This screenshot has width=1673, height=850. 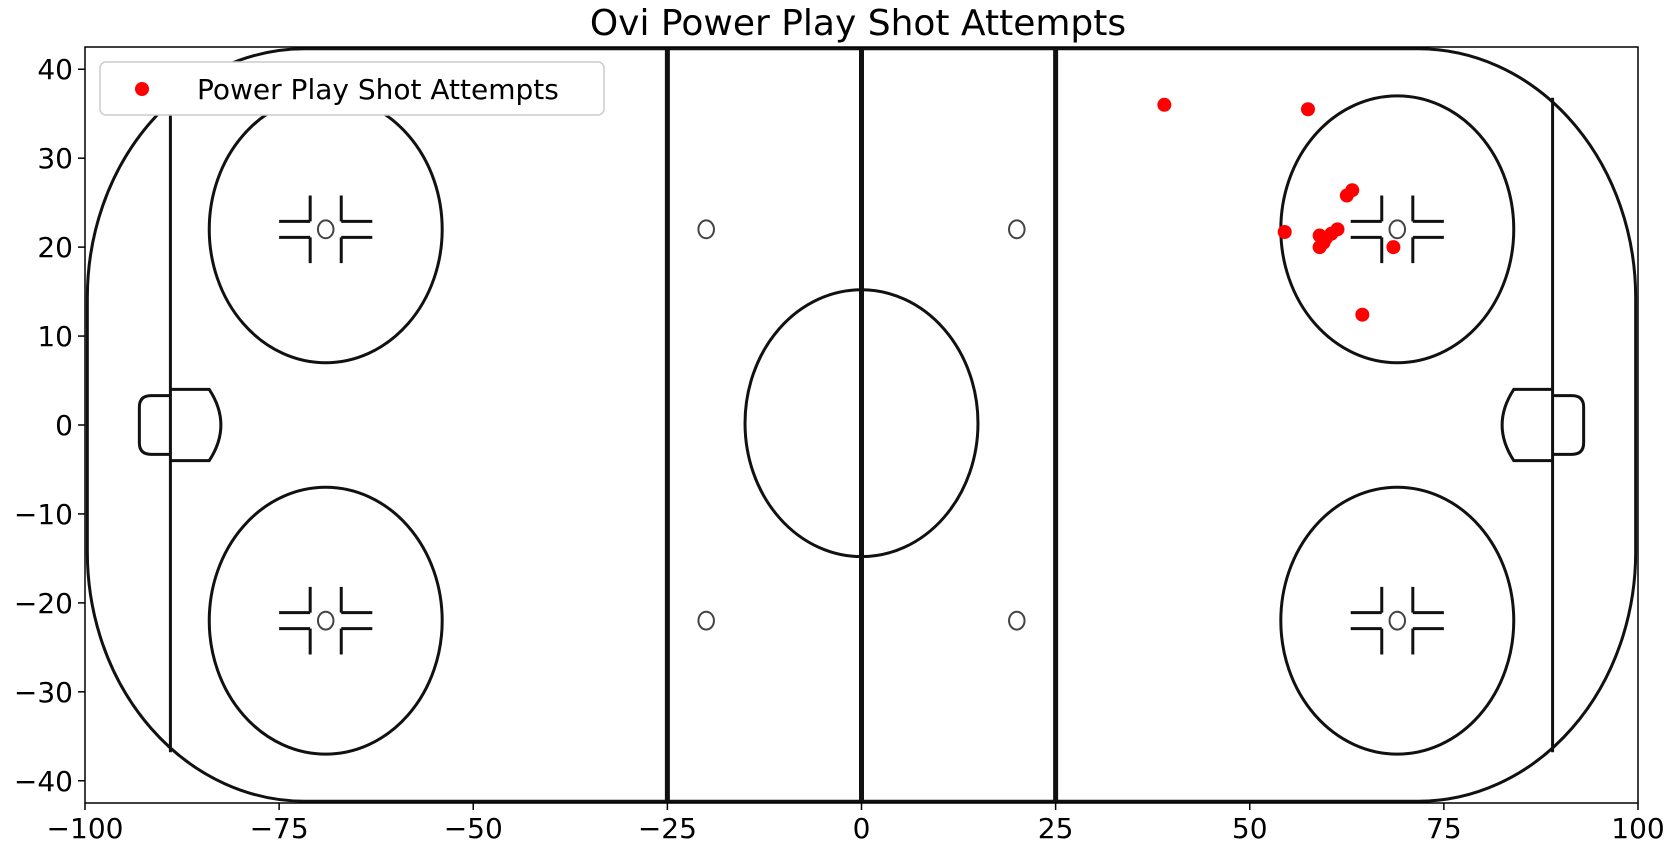 What do you see at coordinates (667, 828) in the screenshot?
I see `x-tick-label: −25` at bounding box center [667, 828].